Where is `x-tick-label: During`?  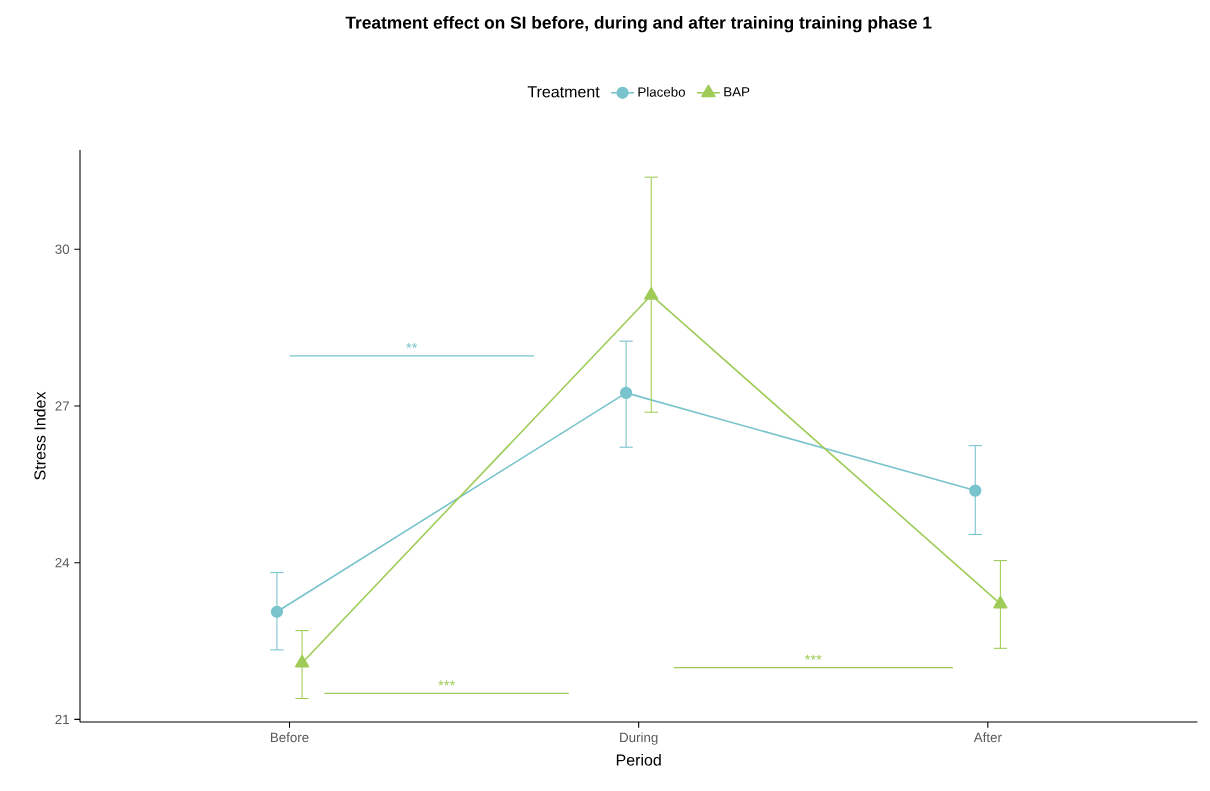
x-tick-label: During is located at coordinates (639, 738).